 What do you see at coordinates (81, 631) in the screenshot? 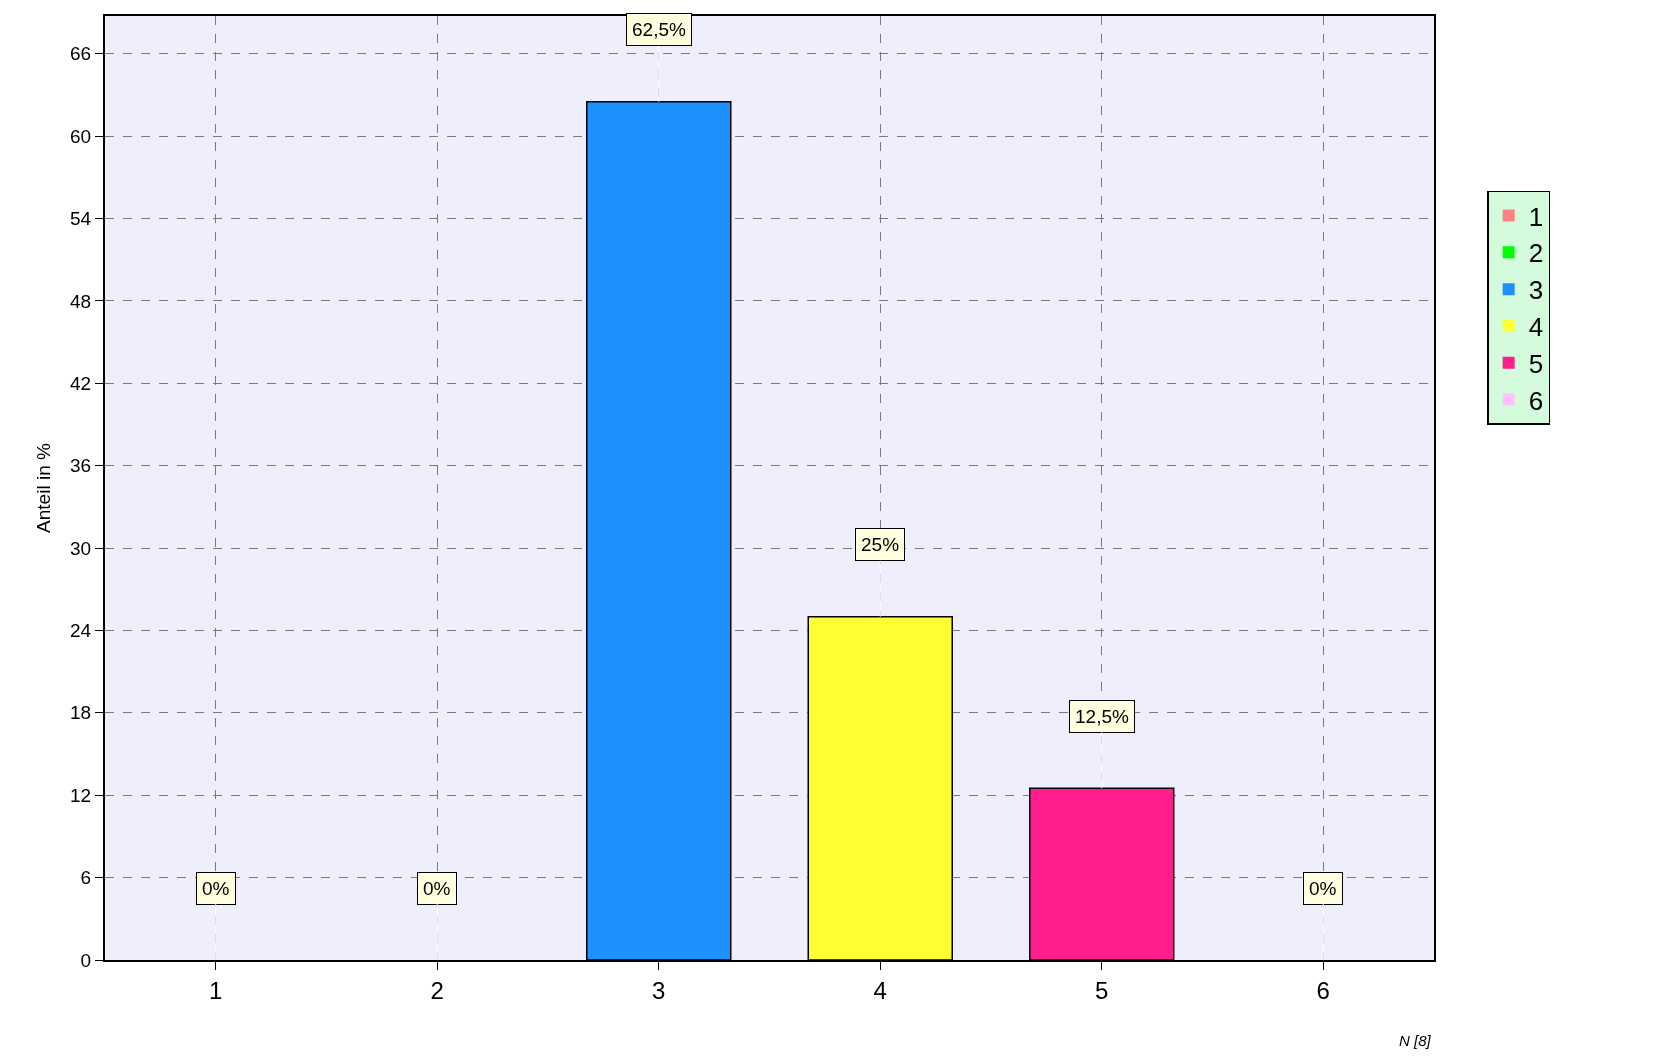
I see `y-tick-label: 24` at bounding box center [81, 631].